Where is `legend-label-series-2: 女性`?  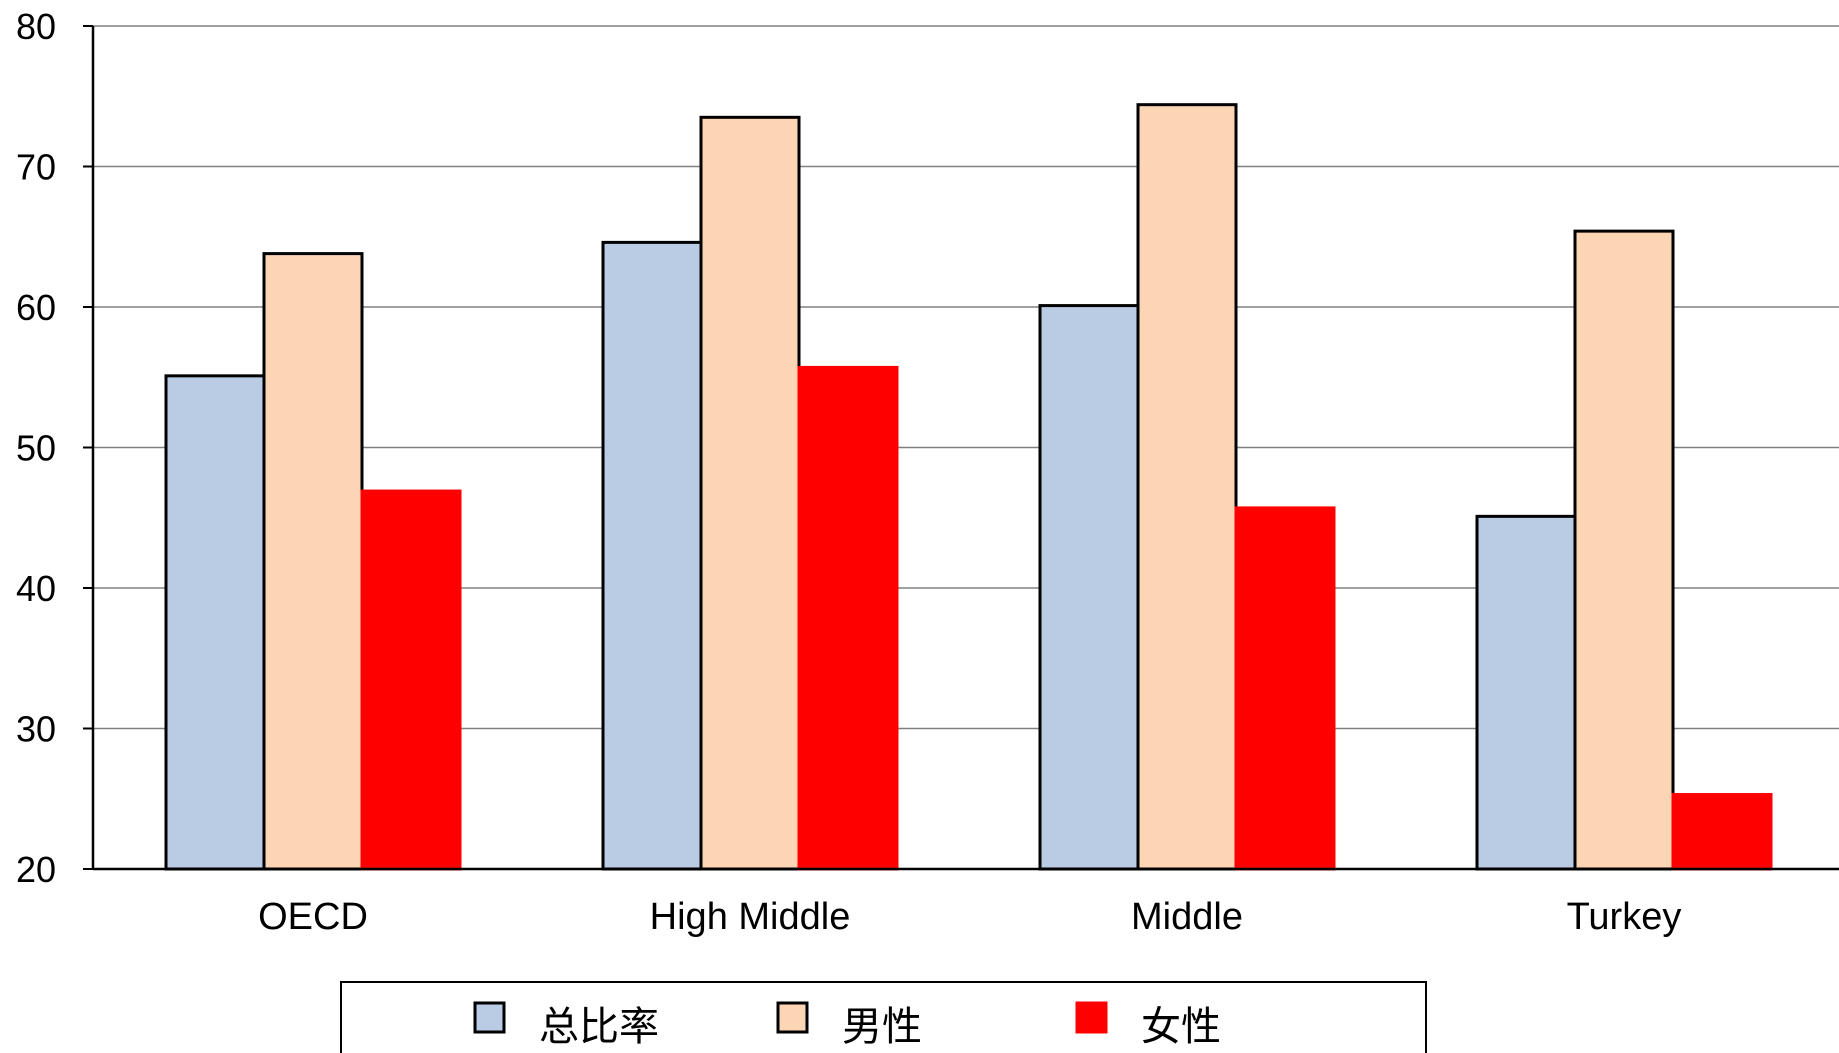 legend-label-series-2: 女性 is located at coordinates (1181, 1027).